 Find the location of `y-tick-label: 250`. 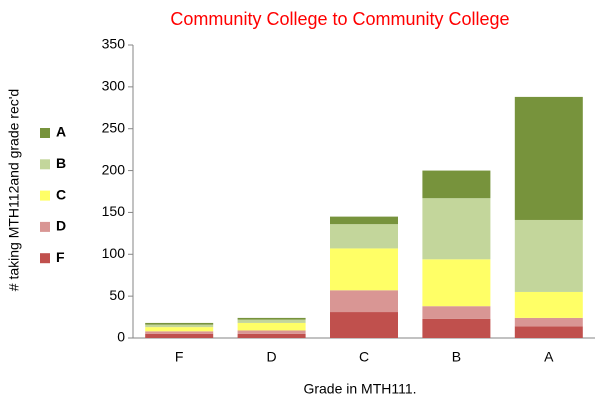

y-tick-label: 250 is located at coordinates (114, 127).